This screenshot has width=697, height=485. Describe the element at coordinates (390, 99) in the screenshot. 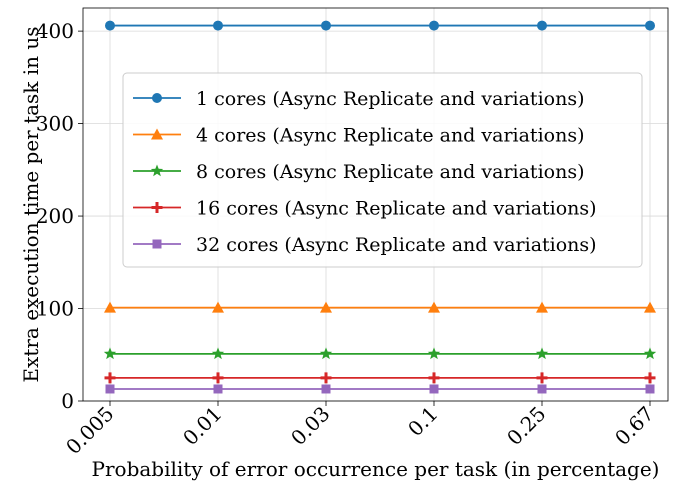

I see `legend-label: 1 cores (Async Replicate and variations)` at that location.